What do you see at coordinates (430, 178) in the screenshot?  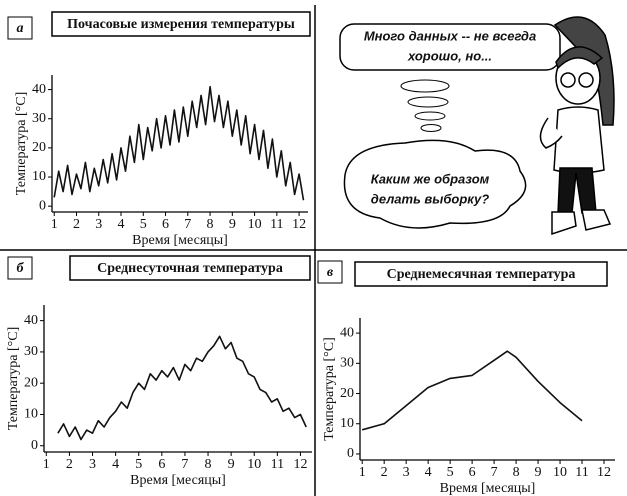 I see `bubble-text: Каким же образом` at bounding box center [430, 178].